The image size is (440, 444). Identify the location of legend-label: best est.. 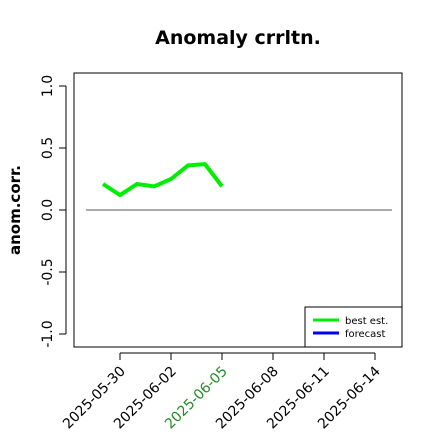
(366, 321).